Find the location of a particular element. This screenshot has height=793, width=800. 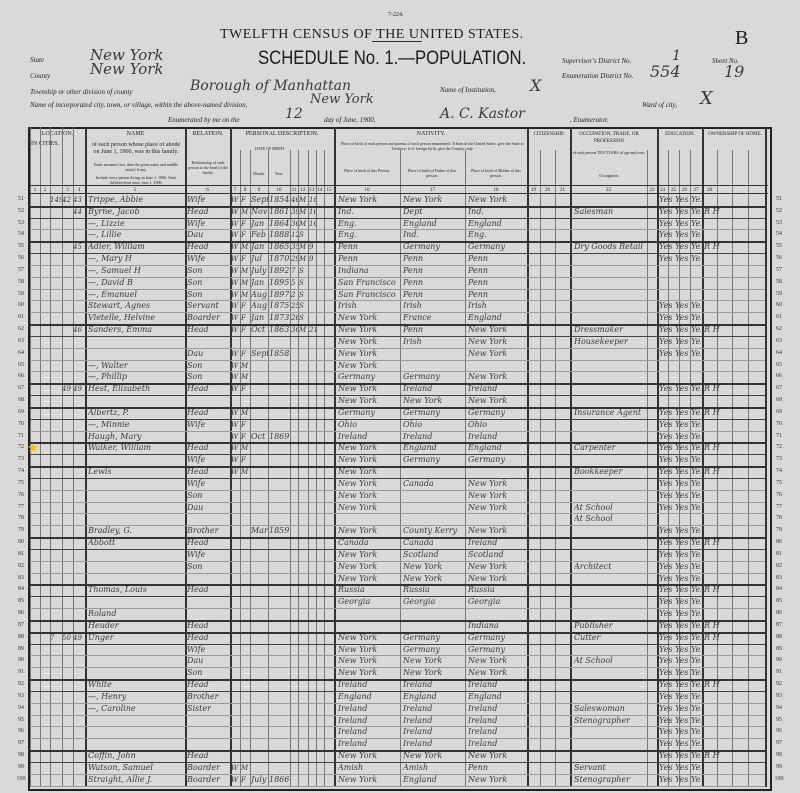

cell-p13: San Francisco is located at coordinates (367, 294).